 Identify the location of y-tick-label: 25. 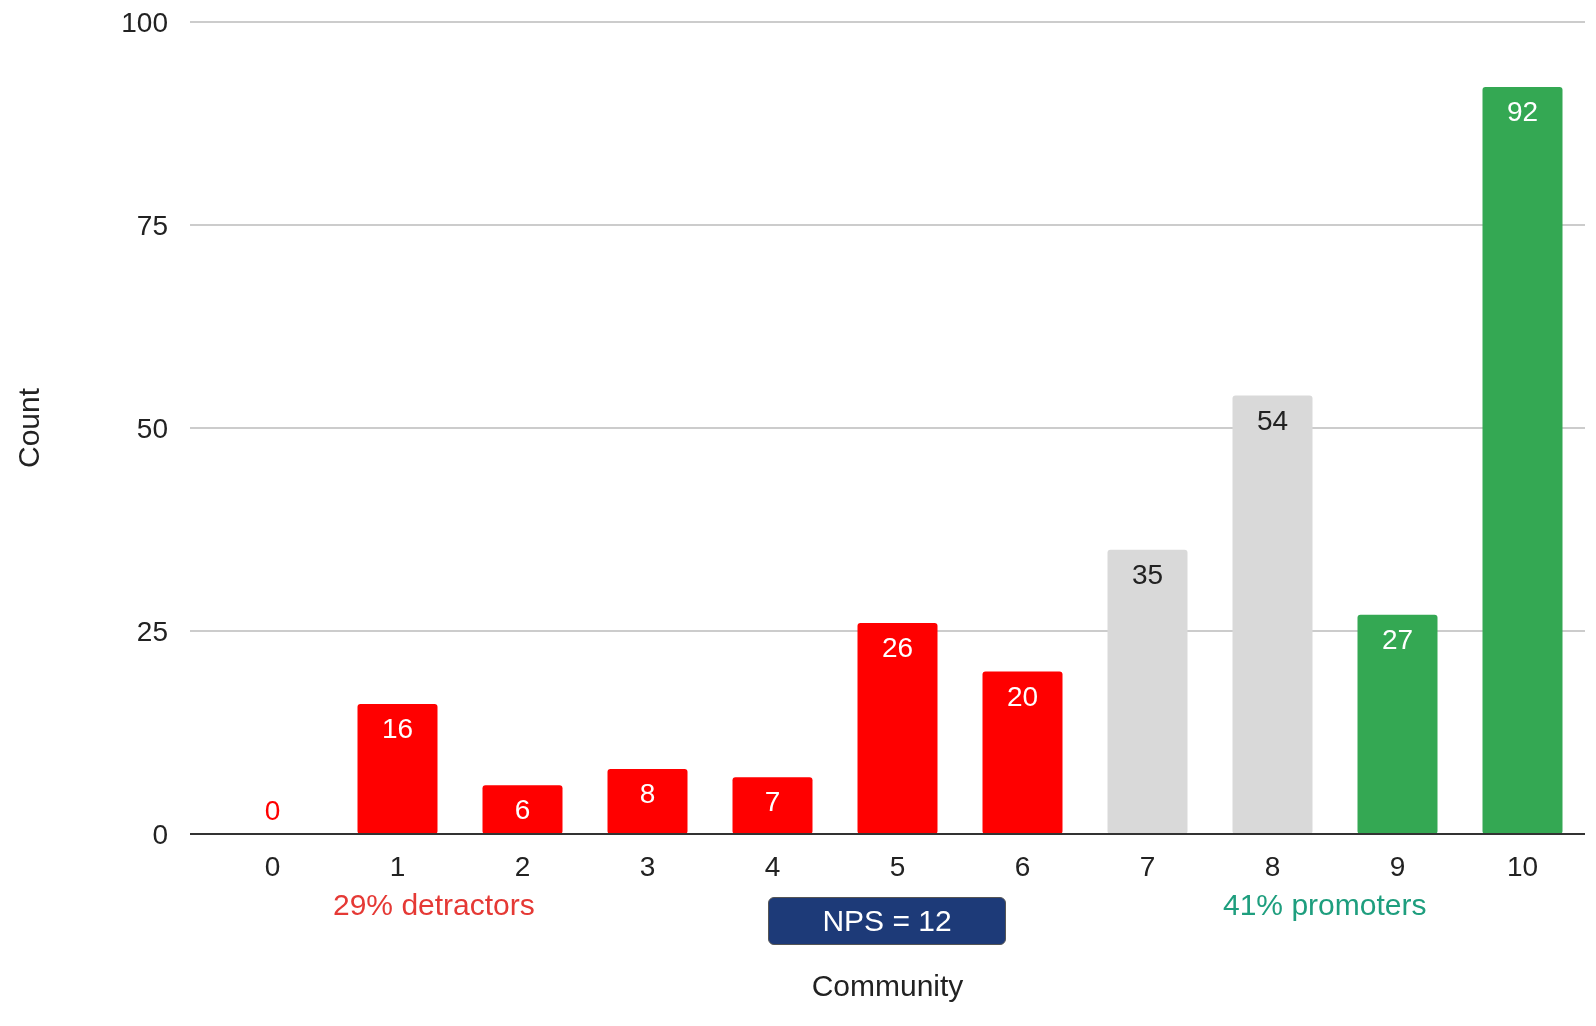
(152, 631).